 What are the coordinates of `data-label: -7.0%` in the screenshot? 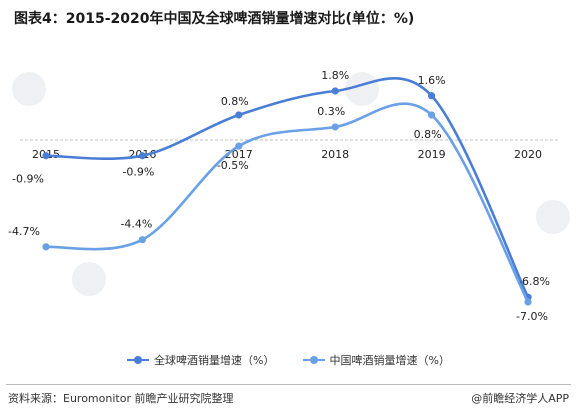 It's located at (532, 316).